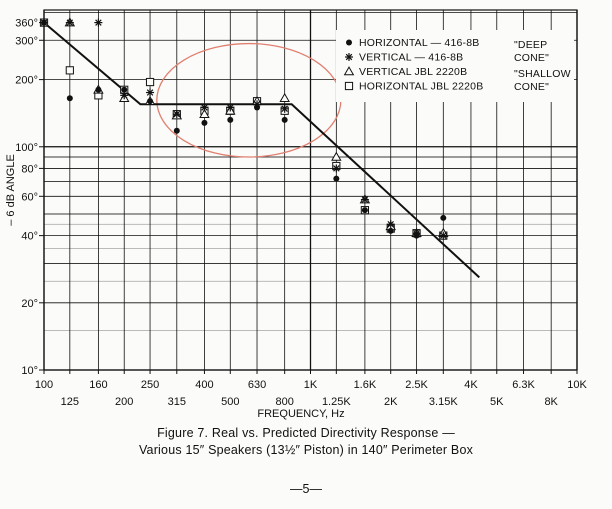  Describe the element at coordinates (421, 87) in the screenshot. I see `legend-label: HORIZONTAL JBL 2220B` at that location.